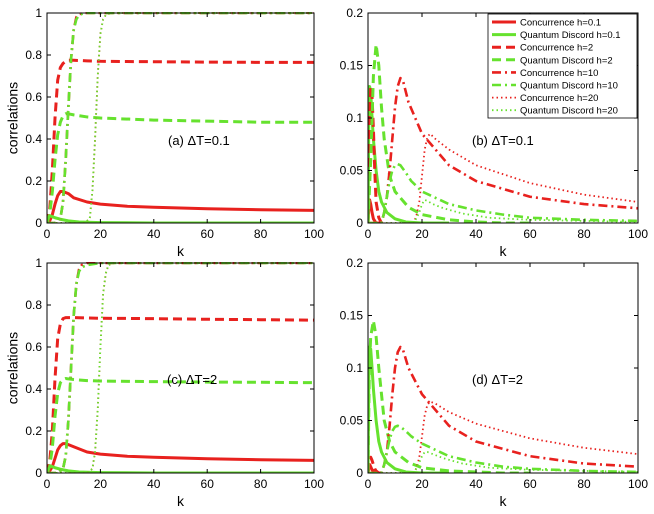 This screenshot has height=514, width=654. I want to click on panel-annotation: (a) ΔT=0.1, so click(199, 140).